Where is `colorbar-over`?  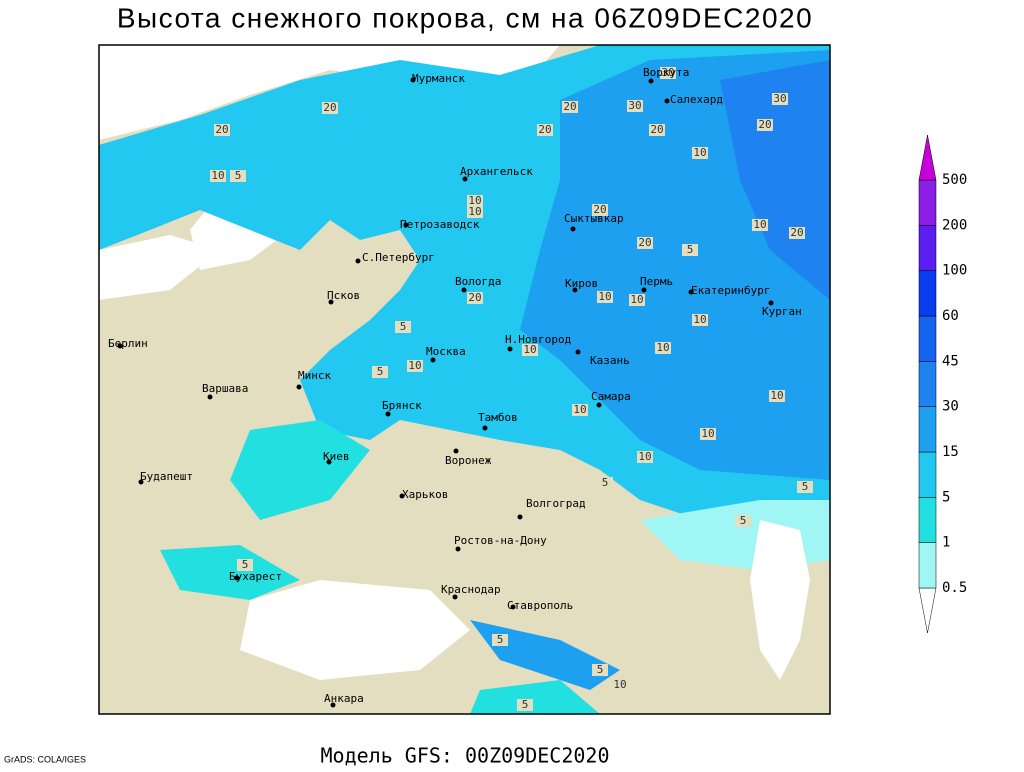
colorbar-over is located at coordinates (927, 157).